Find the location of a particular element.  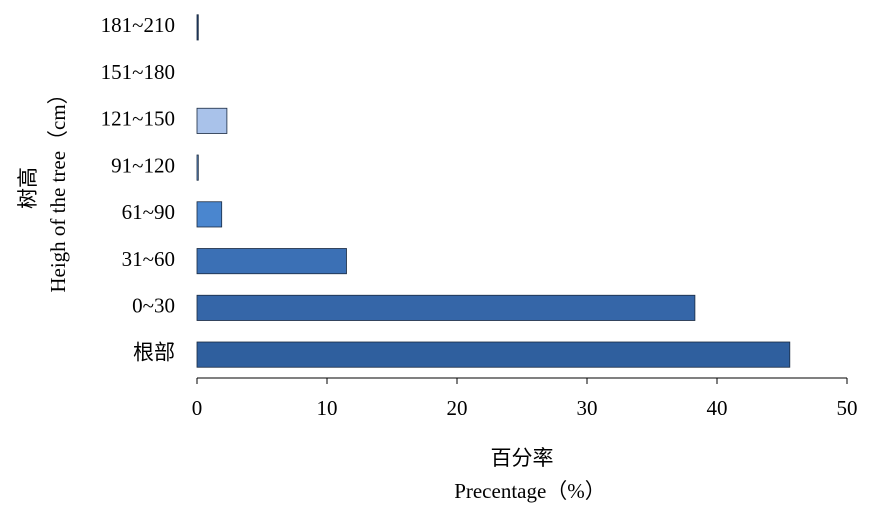

x-tick-label: 30 is located at coordinates (587, 408).